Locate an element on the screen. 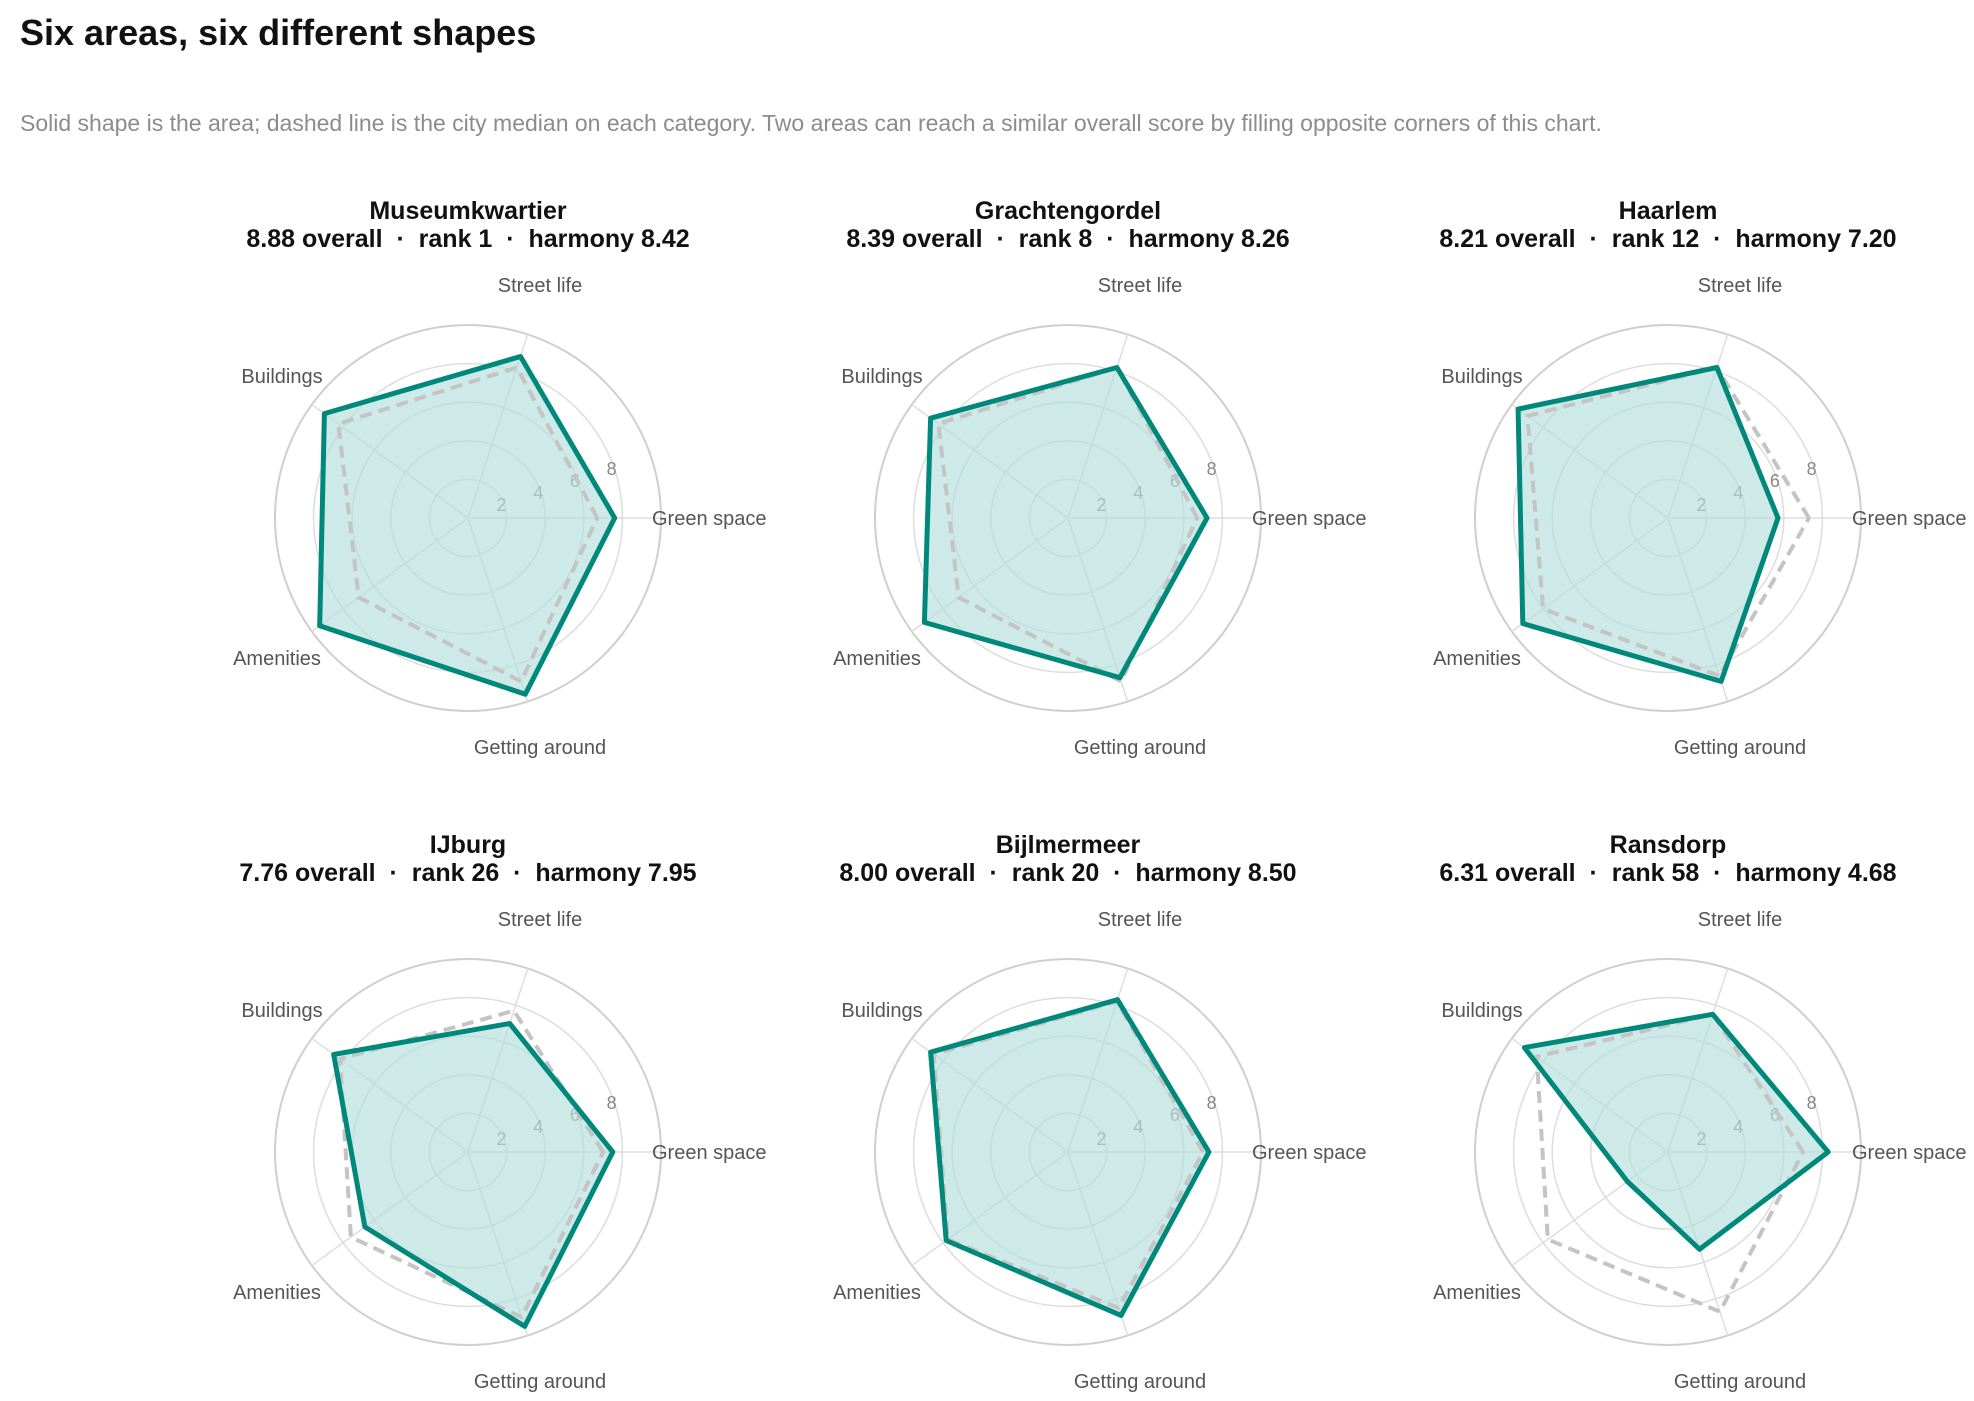  panel-title: Bijlmermeer is located at coordinates (1068, 845).